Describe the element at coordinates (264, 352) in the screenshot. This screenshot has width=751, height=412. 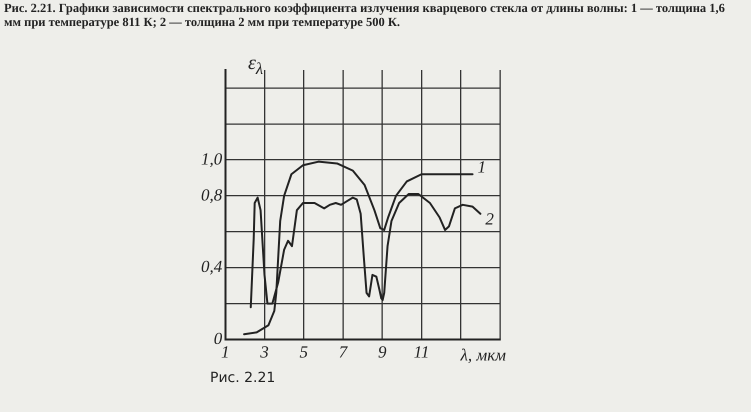
I see `x-tick-label: 3` at that location.